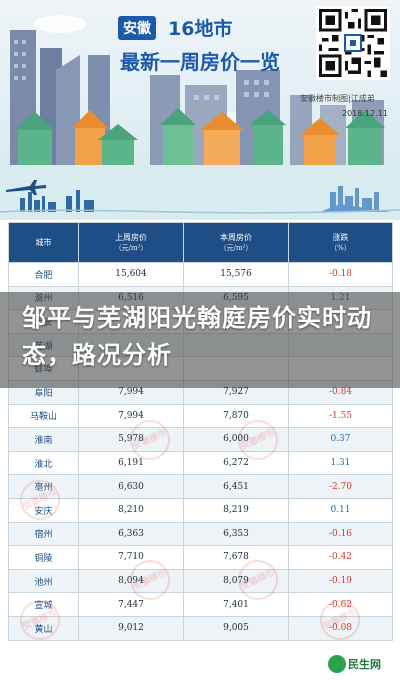 The image size is (400, 680). What do you see at coordinates (340, 486) in the screenshot?
I see `change-cell: -2.70` at bounding box center [340, 486].